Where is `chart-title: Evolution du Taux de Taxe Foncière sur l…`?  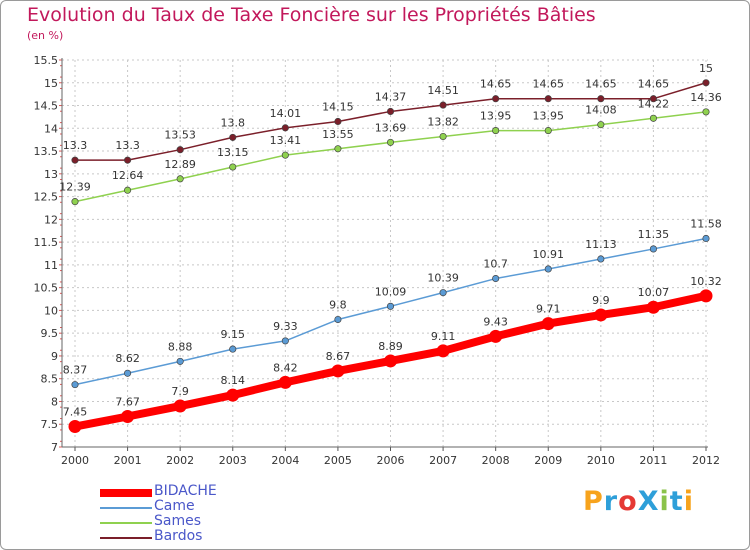
chart-title: Evolution du Taux de Taxe Foncière sur l… is located at coordinates (311, 15).